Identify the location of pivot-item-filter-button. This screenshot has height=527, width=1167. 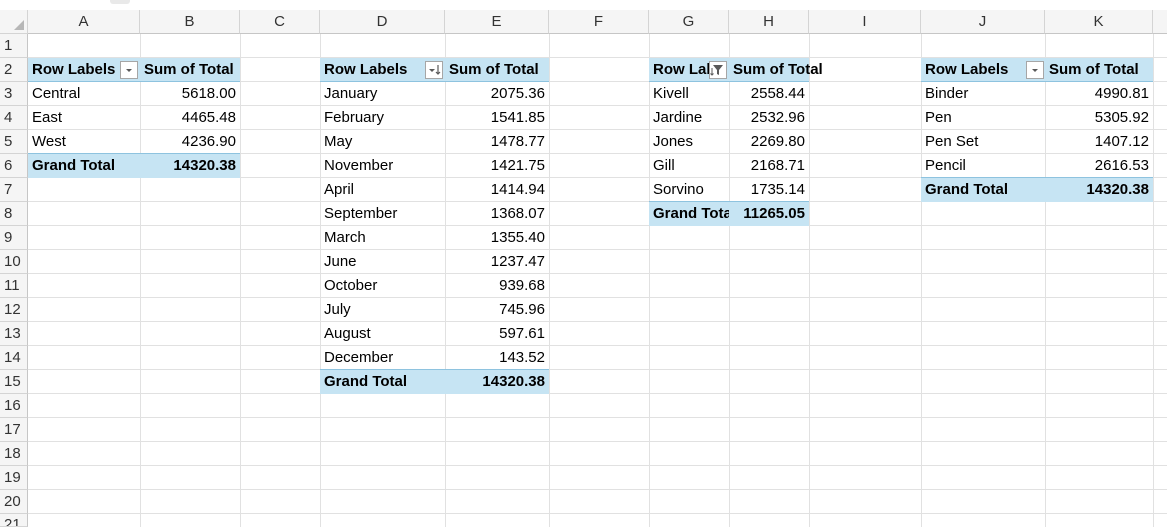
(1035, 70).